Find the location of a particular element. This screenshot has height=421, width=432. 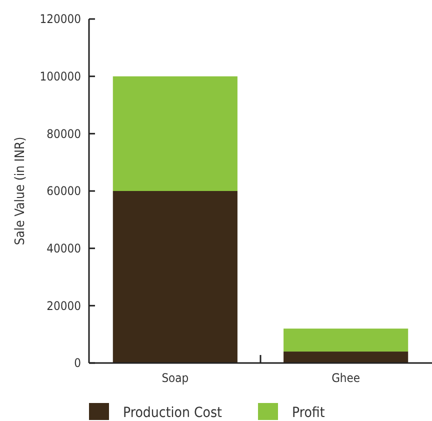

x-tick-label: Soap is located at coordinates (175, 378).